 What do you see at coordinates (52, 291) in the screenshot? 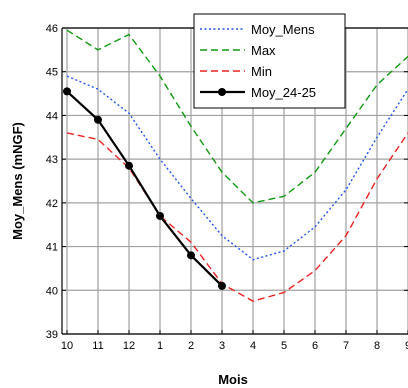
I see `y-tick-label: 40` at bounding box center [52, 291].